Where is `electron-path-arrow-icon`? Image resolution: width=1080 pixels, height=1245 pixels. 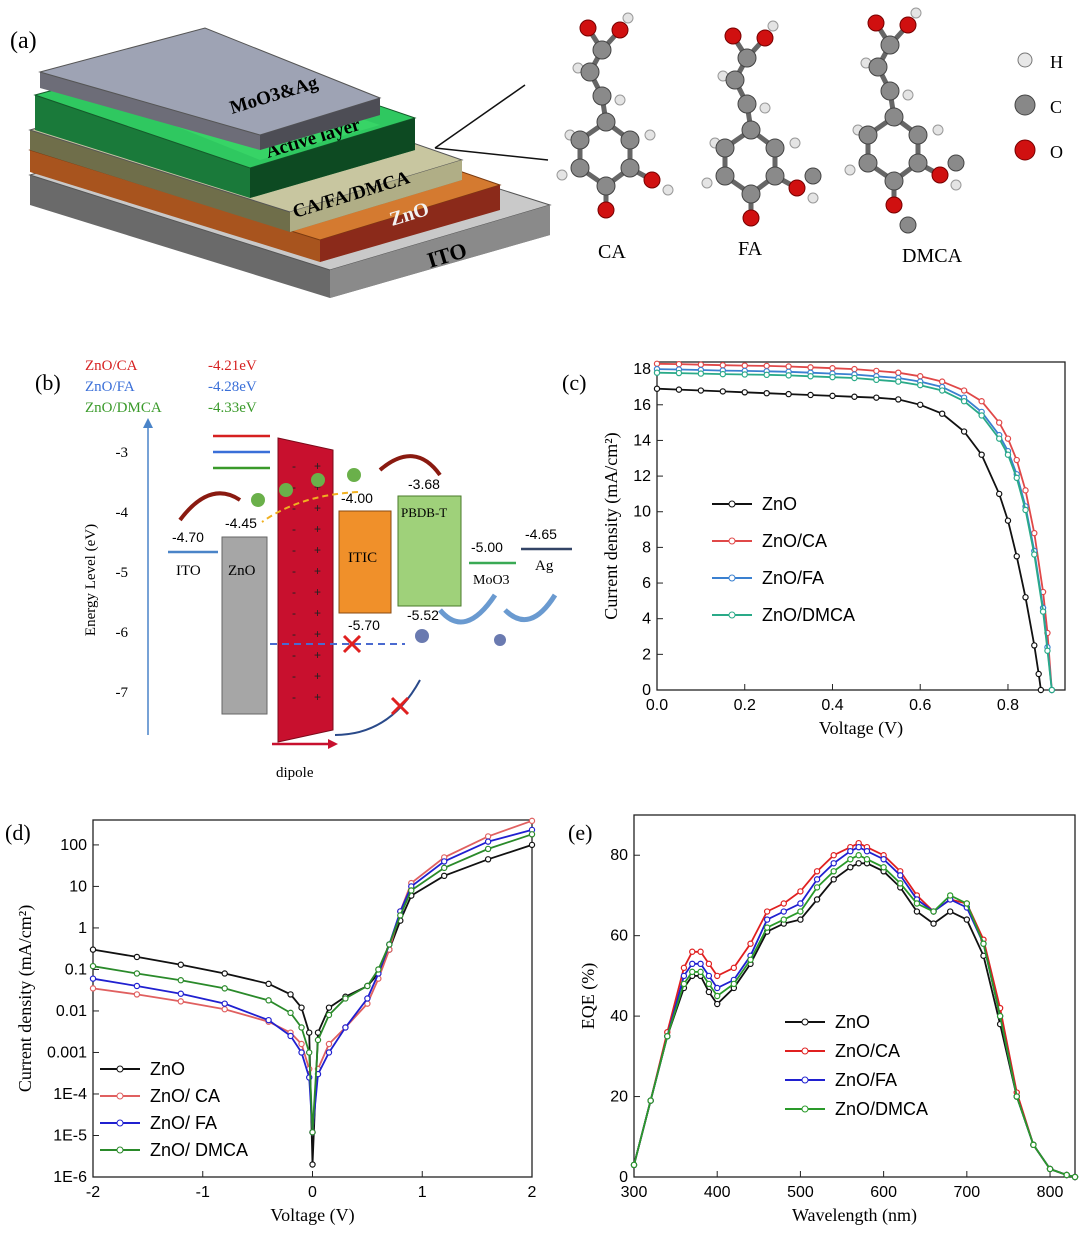 electron-path-arrow-icon is located at coordinates (310, 507).